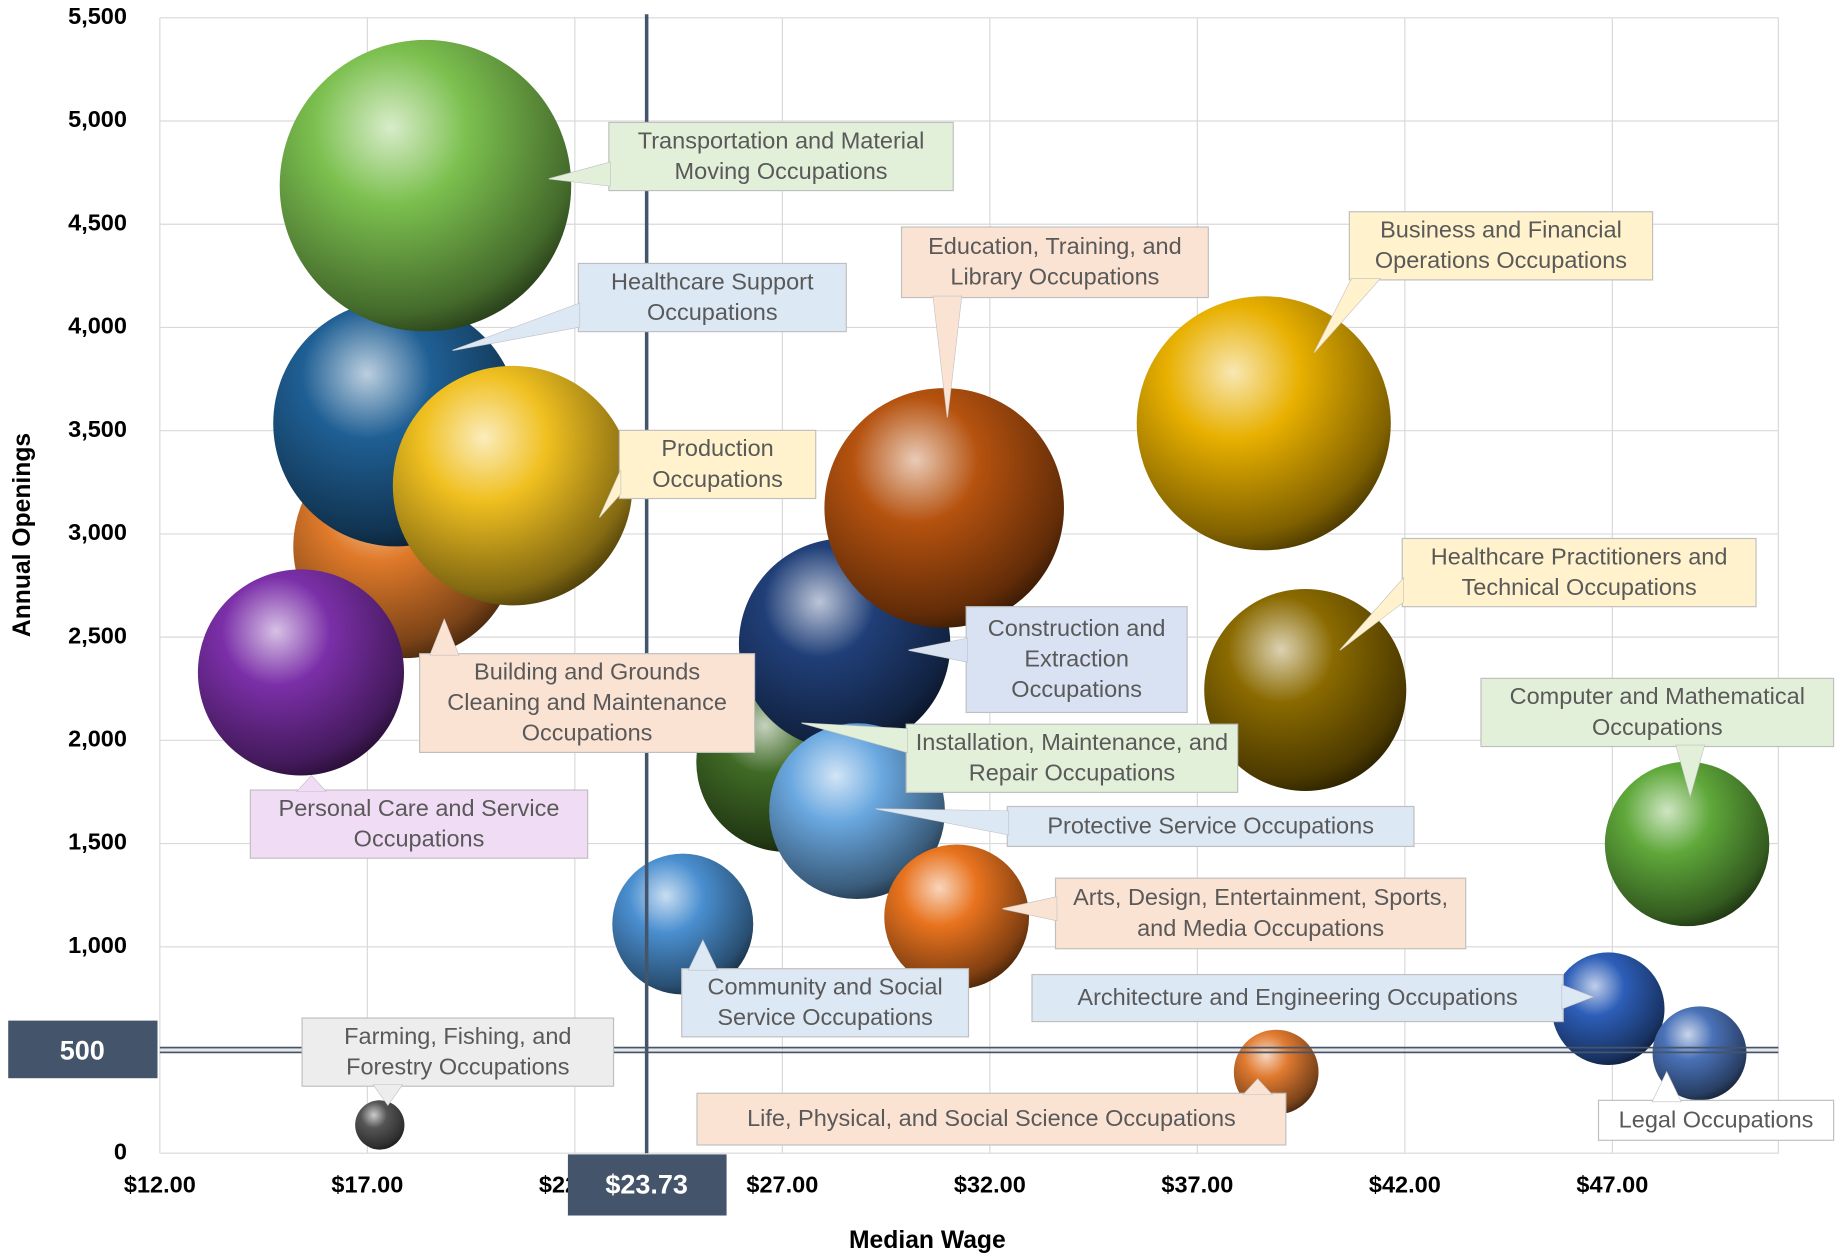  Describe the element at coordinates (120, 1151) in the screenshot. I see `y-tick-label: 0` at that location.